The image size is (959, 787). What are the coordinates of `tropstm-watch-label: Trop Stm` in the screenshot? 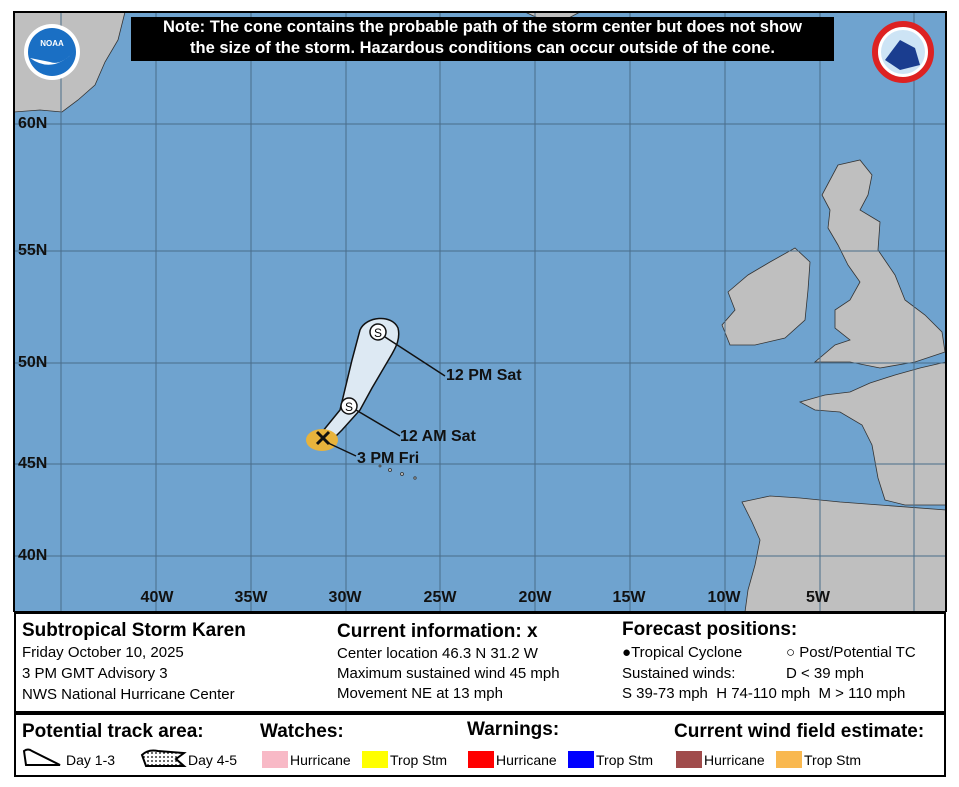 It's located at (419, 760).